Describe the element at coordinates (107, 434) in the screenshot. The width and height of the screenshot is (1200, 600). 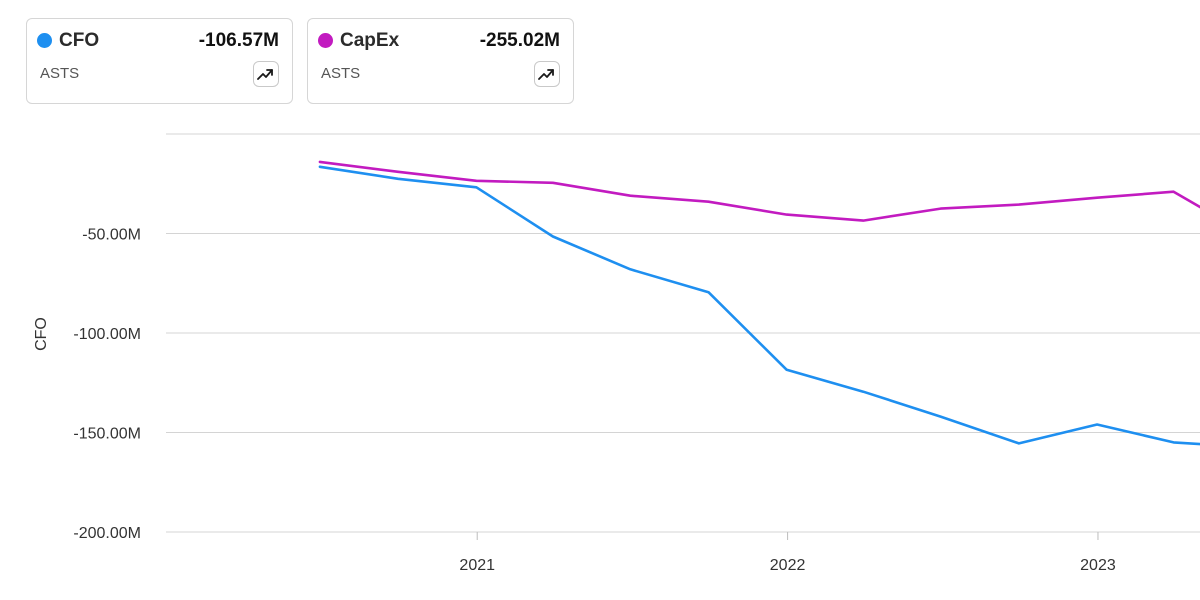
I see `y-tick-label: -150.00M` at that location.